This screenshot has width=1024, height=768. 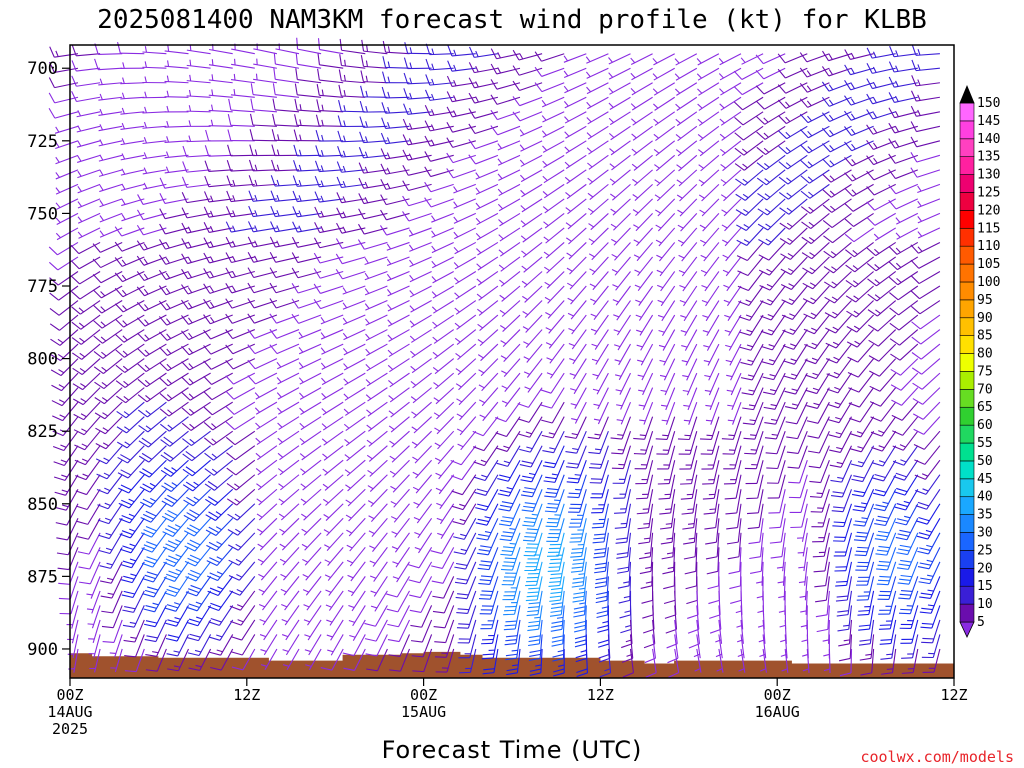 What do you see at coordinates (967, 219) in the screenshot?
I see `colorbar-swatch` at bounding box center [967, 219].